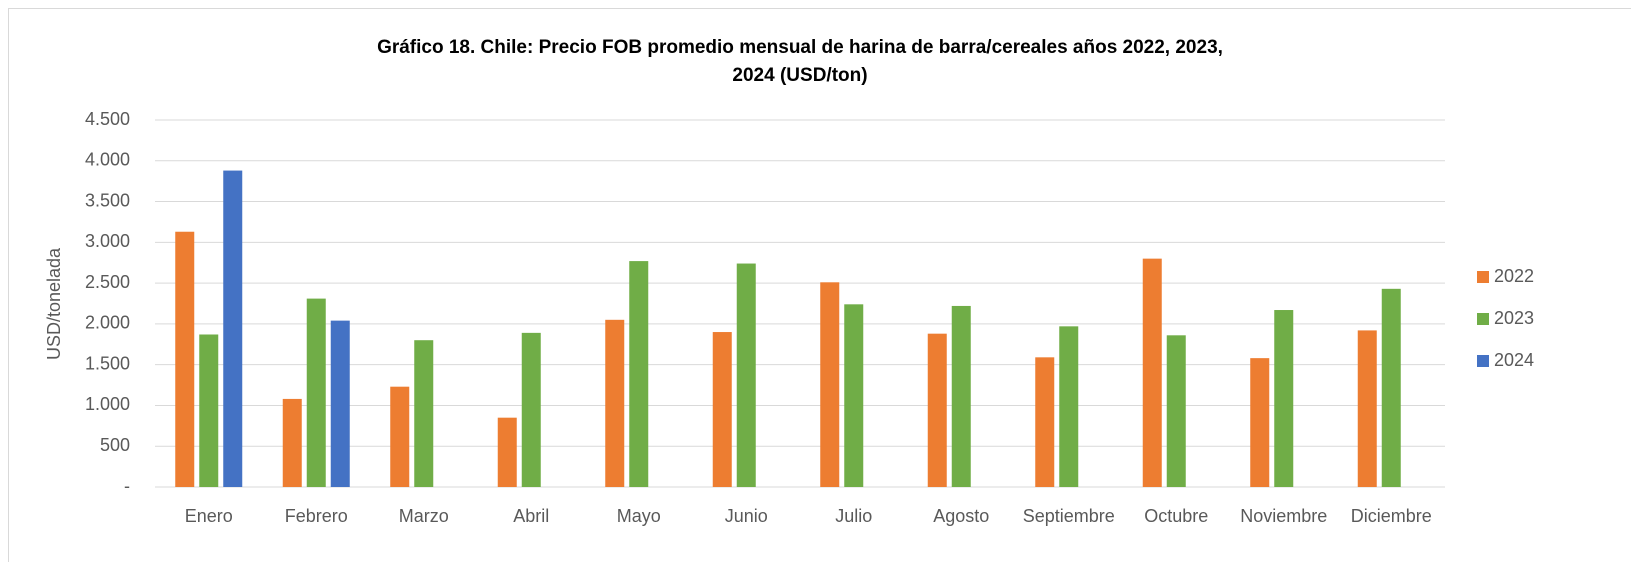 Image resolution: width=1631 pixels, height=562 pixels. What do you see at coordinates (107, 404) in the screenshot?
I see `y-tick-label: 1.000` at bounding box center [107, 404].